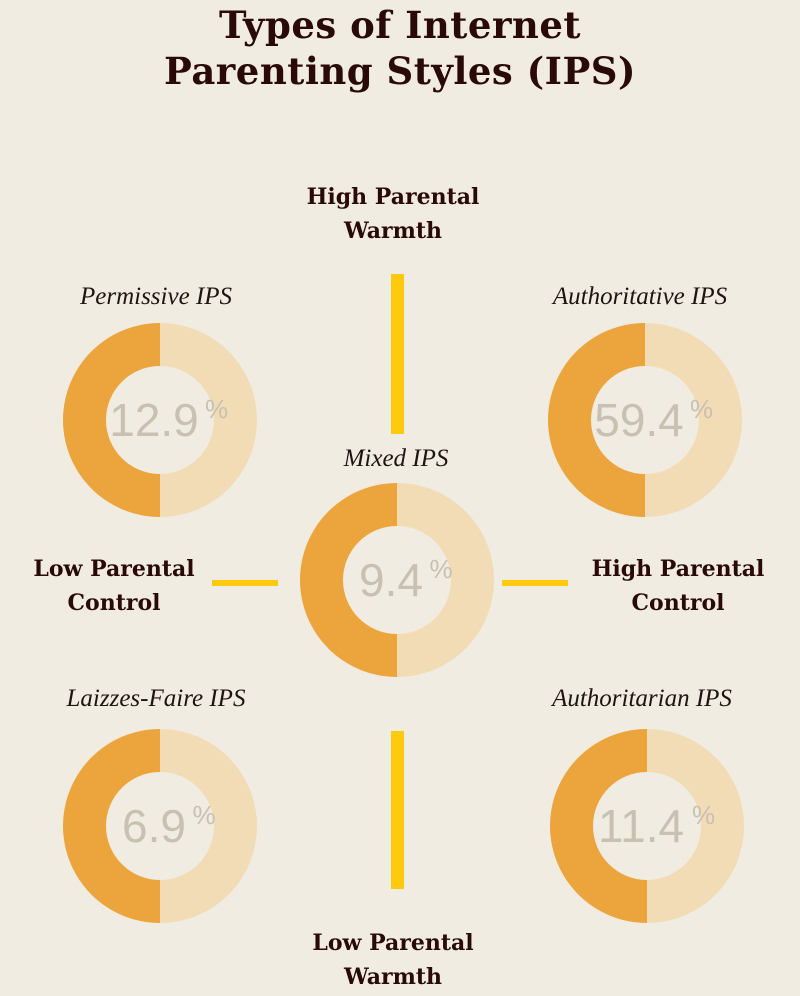  What do you see at coordinates (640, 296) in the screenshot?
I see `authoritative-label: Authoritative IPS` at bounding box center [640, 296].